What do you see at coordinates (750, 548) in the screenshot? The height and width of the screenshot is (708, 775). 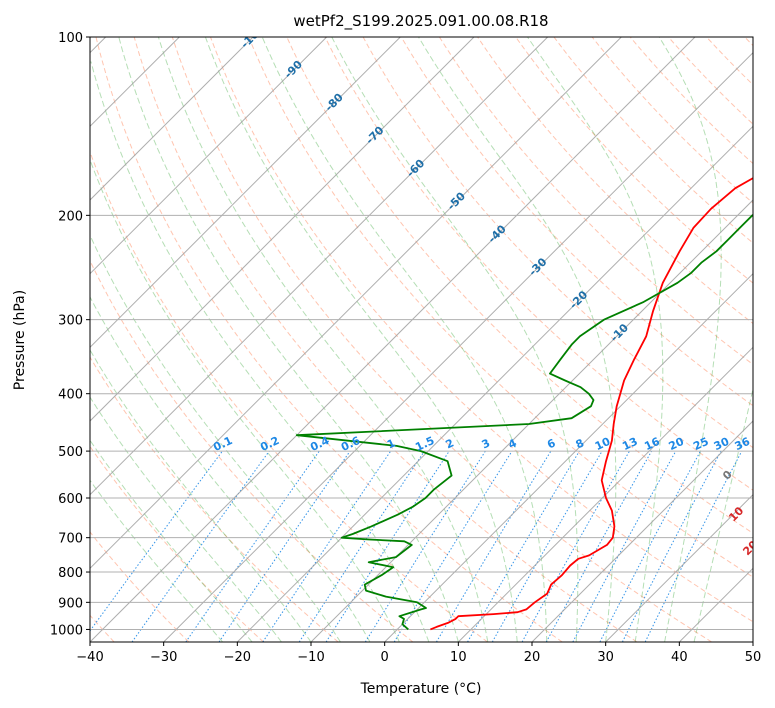 I see `moist-adiabat-label: 20` at bounding box center [750, 548].